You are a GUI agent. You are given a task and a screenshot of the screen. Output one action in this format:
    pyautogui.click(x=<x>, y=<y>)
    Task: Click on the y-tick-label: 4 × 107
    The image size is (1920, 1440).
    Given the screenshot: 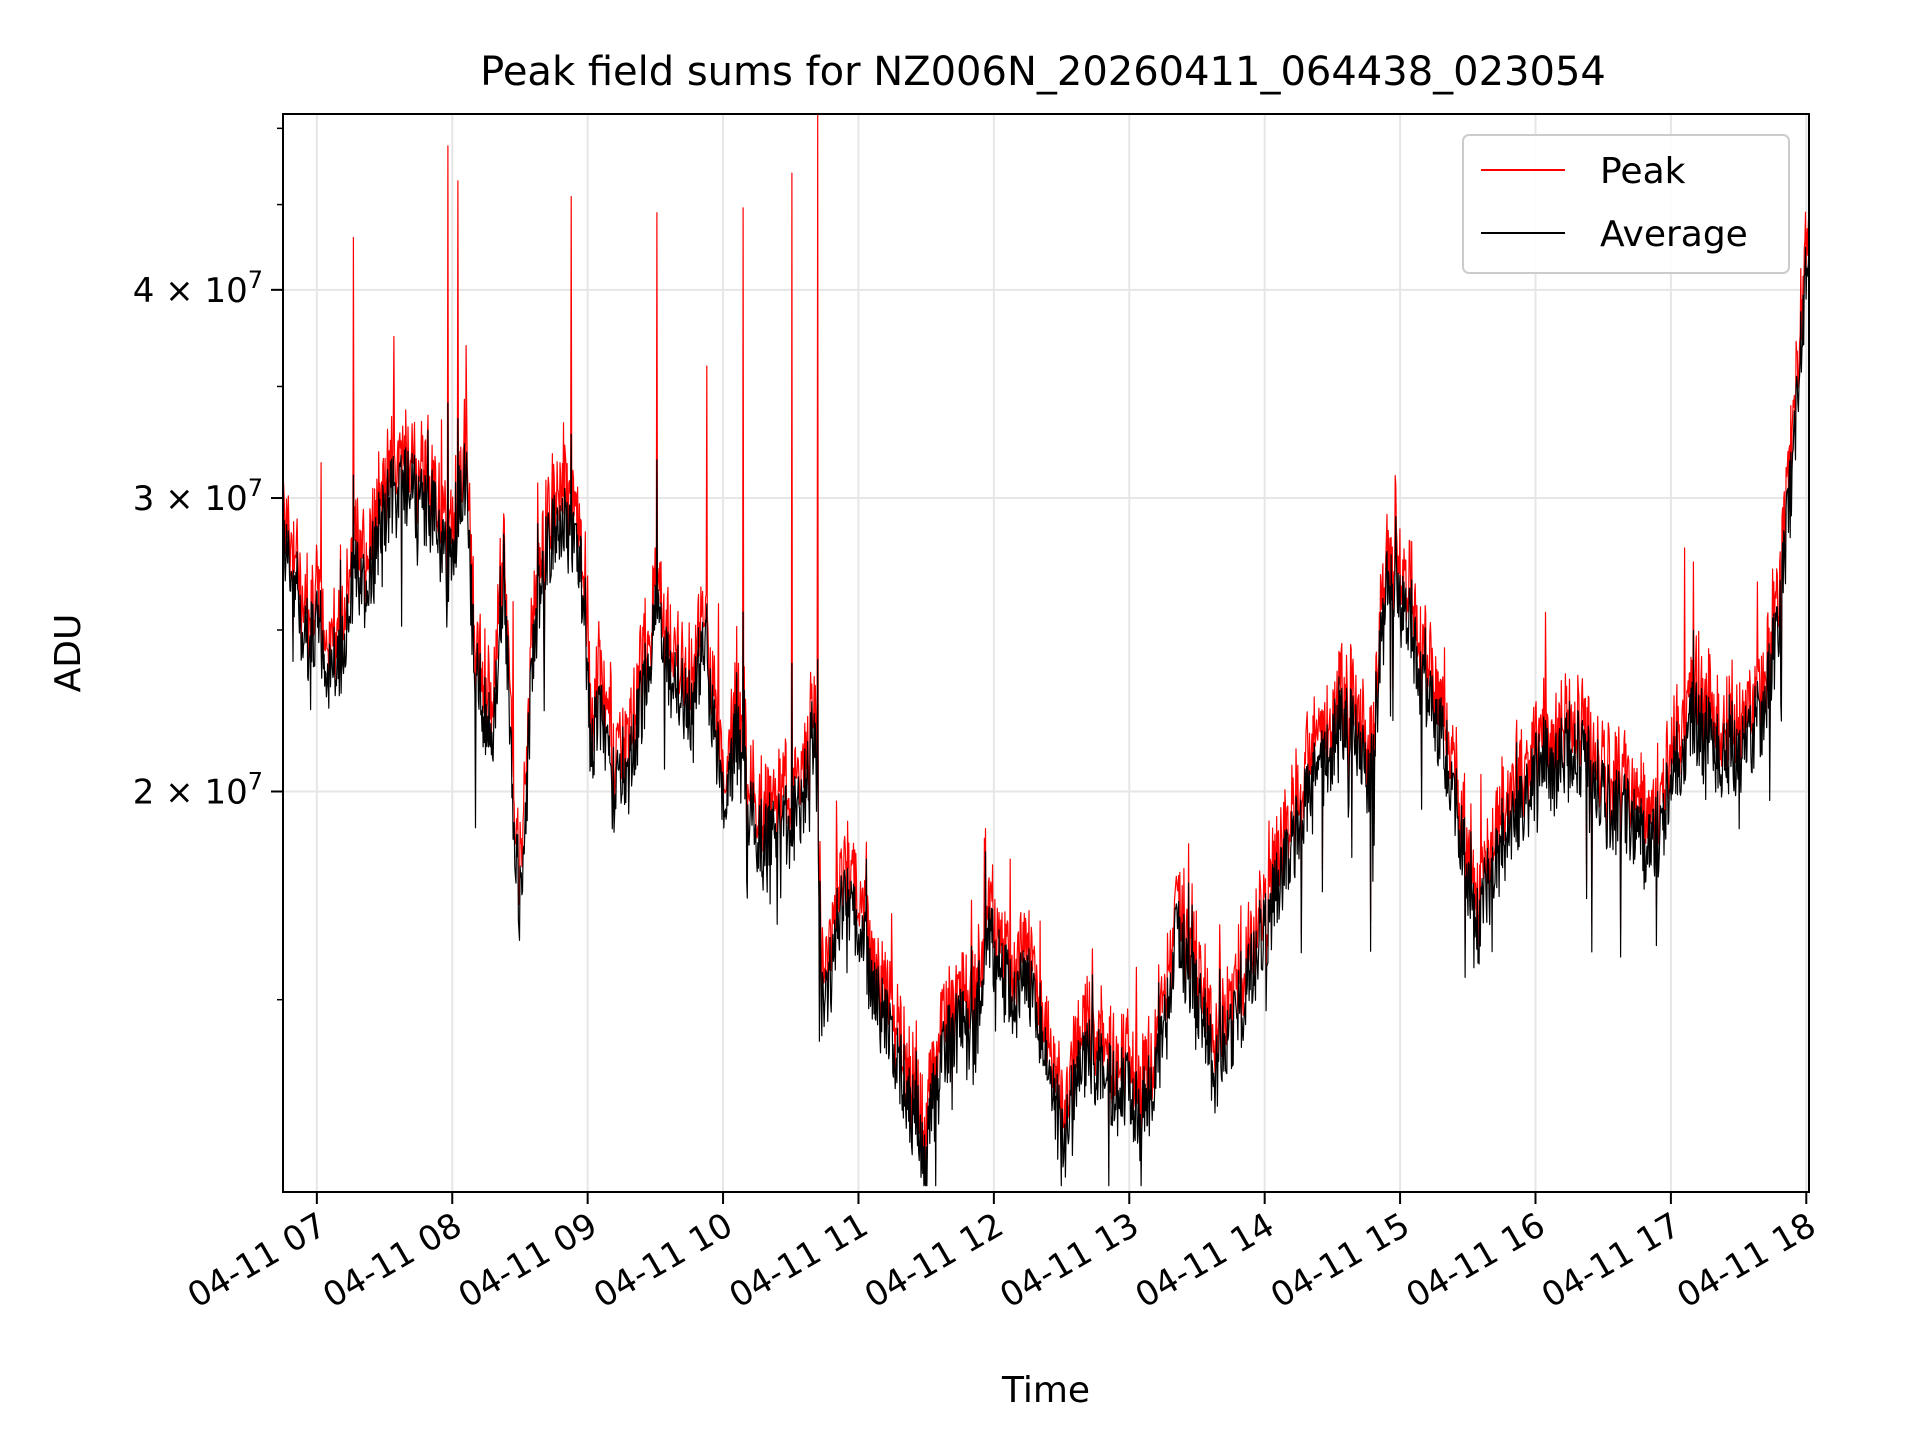 What is the action you would take?
    pyautogui.click(x=198, y=288)
    